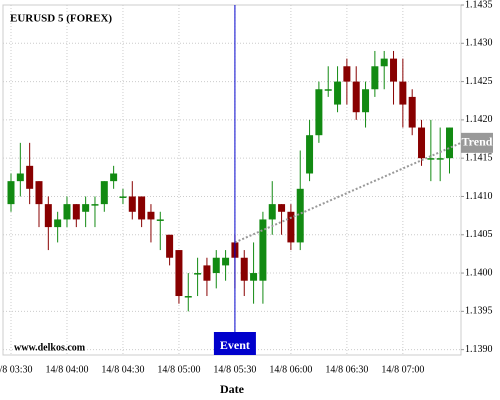 This screenshot has height=400, width=500. What do you see at coordinates (479, 81) in the screenshot?
I see `y-tick-label: 1.1425` at bounding box center [479, 81].